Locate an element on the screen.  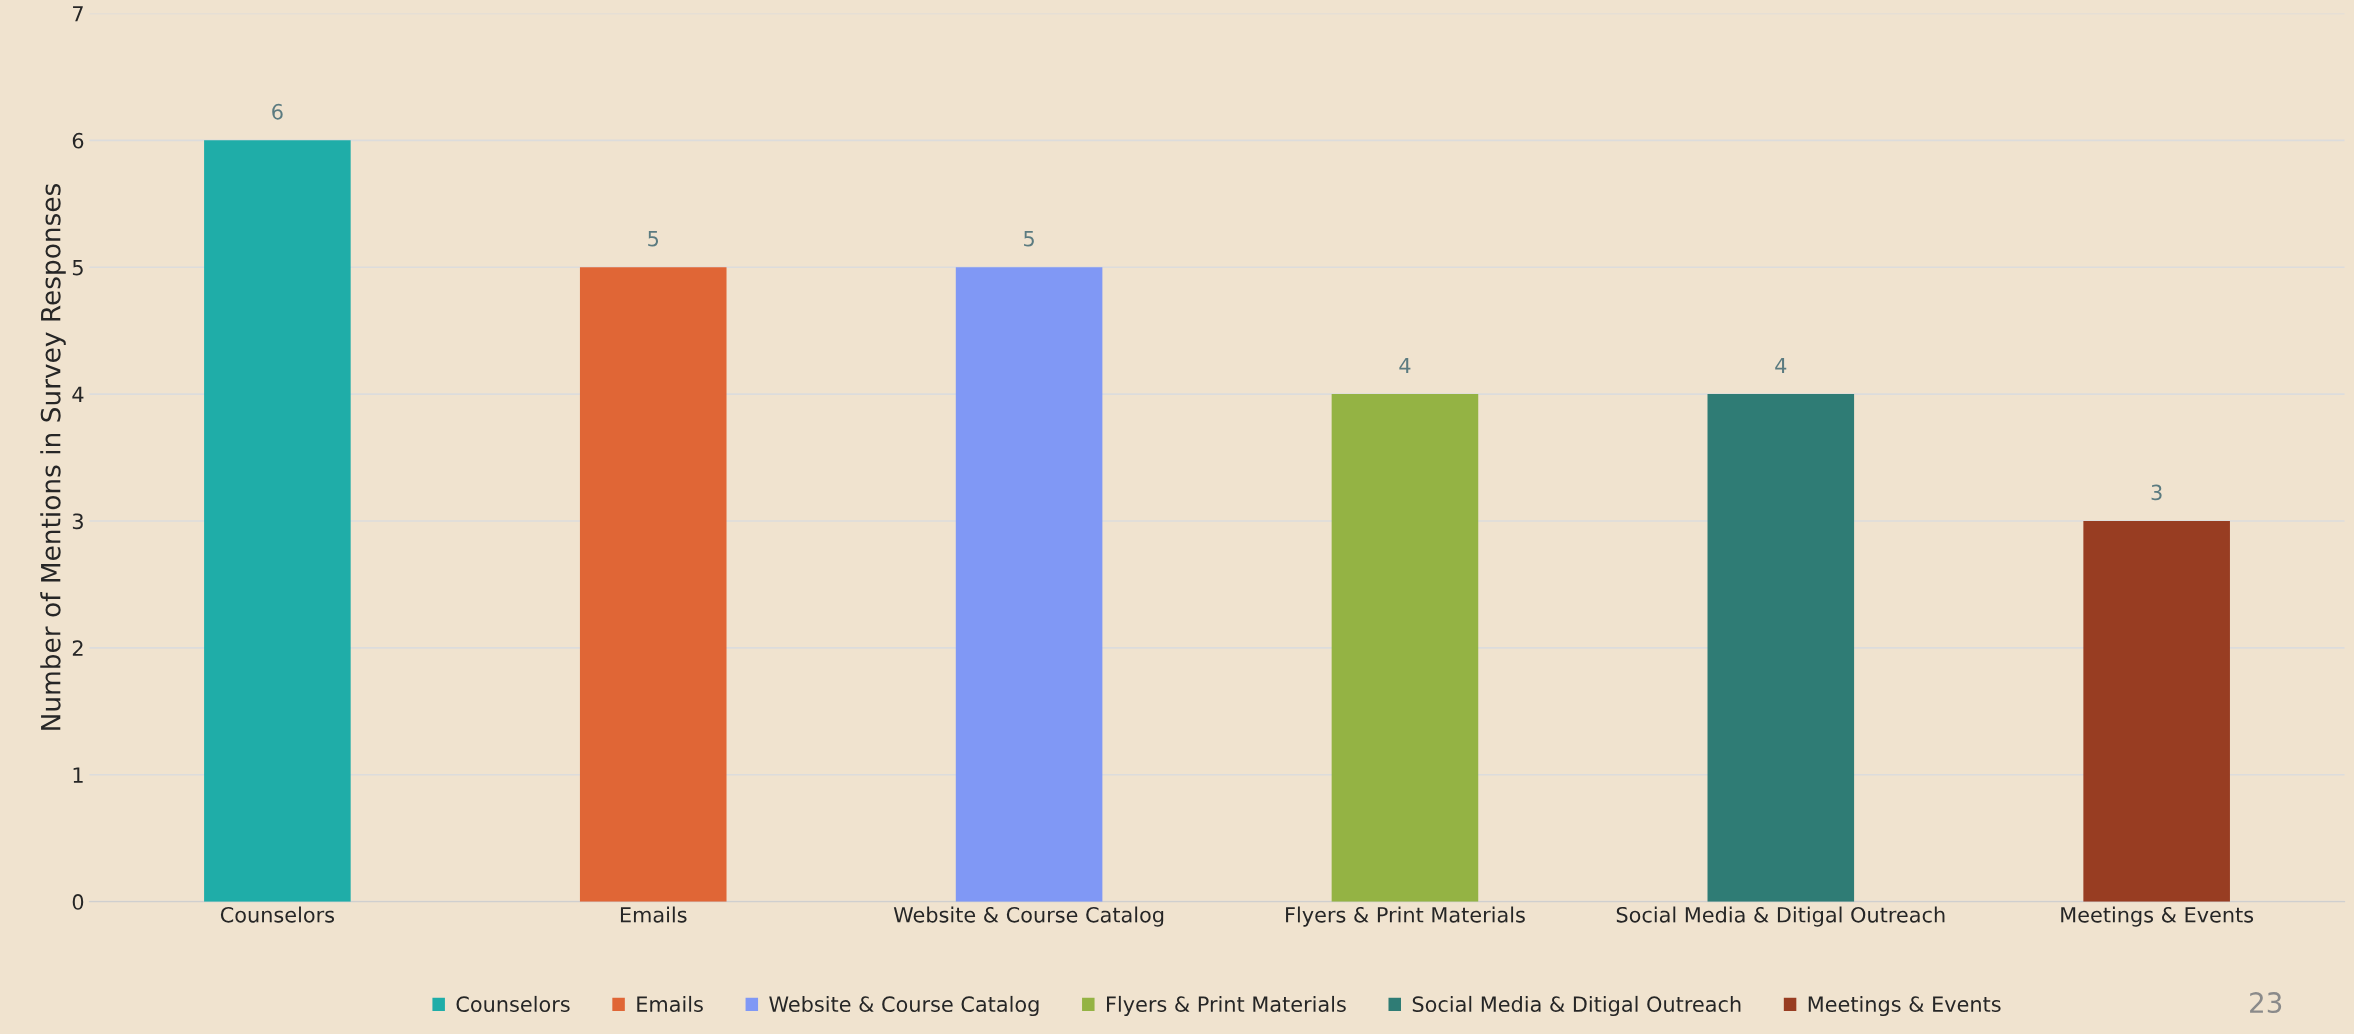
y-tick-label: 6 is located at coordinates (78, 140).